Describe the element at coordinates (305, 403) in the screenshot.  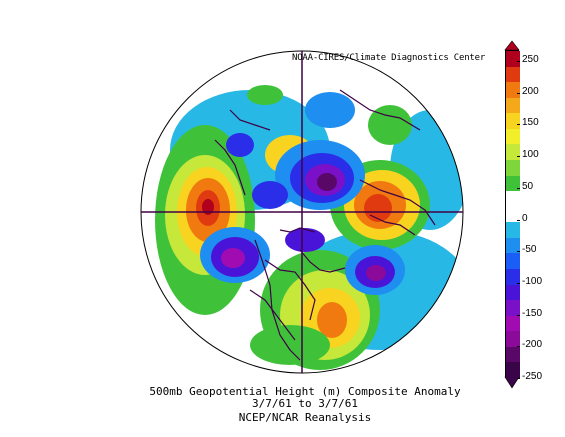
I see `caption-dates: 3/7/61 to 3/7/61` at that location.